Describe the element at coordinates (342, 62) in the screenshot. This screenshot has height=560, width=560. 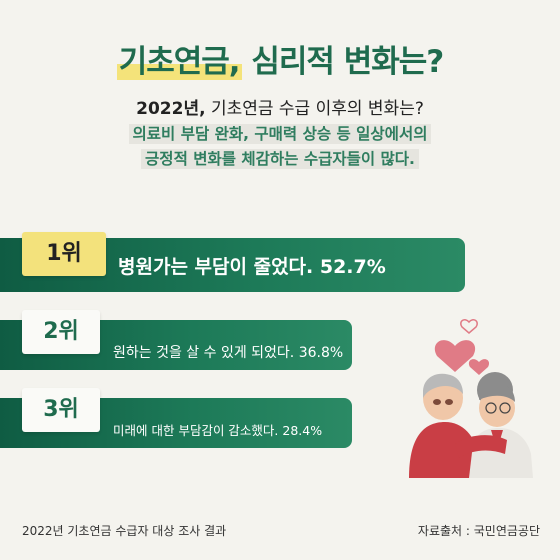
I see `title-rest: 심리적 변화는?` at that location.